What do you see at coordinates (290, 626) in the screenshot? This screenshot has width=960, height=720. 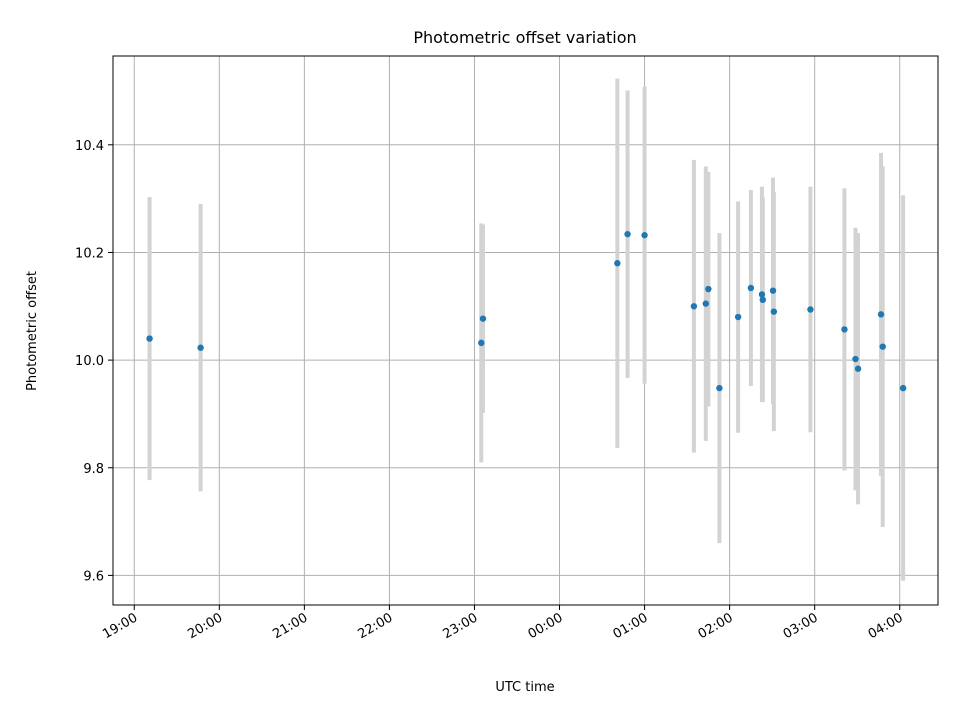 I see `x-tick-label: 21:00` at bounding box center [290, 626].